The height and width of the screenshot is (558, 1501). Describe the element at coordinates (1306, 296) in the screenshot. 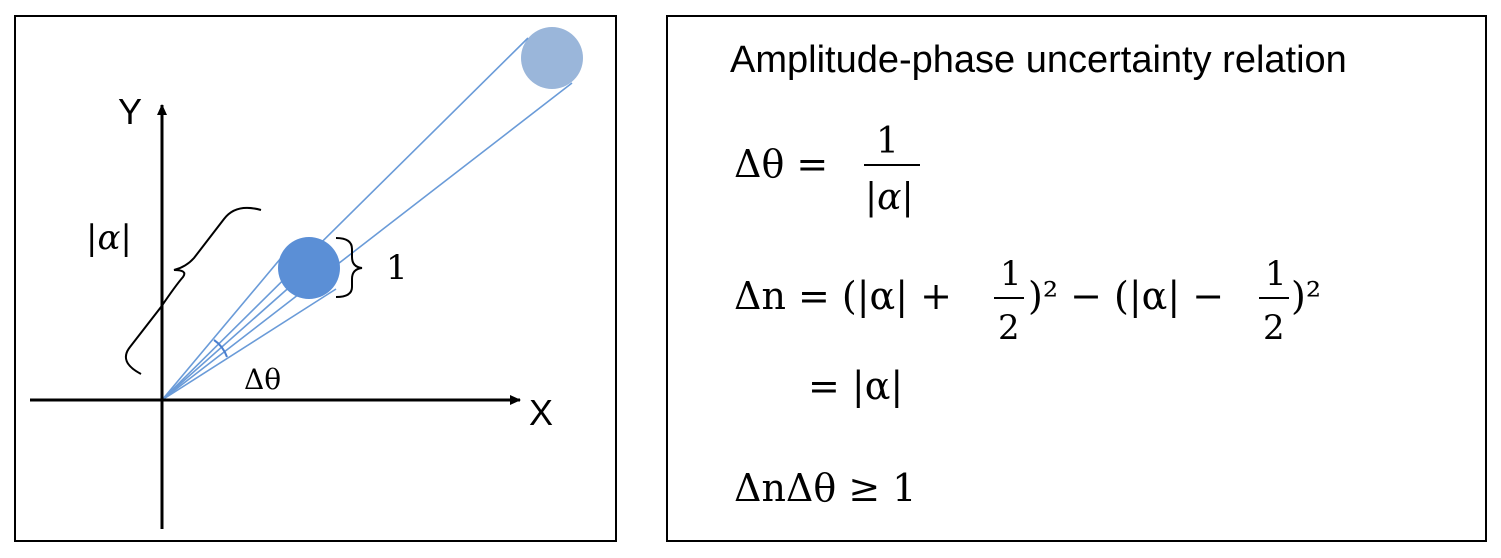

I see `eq2-end: )²` at that location.